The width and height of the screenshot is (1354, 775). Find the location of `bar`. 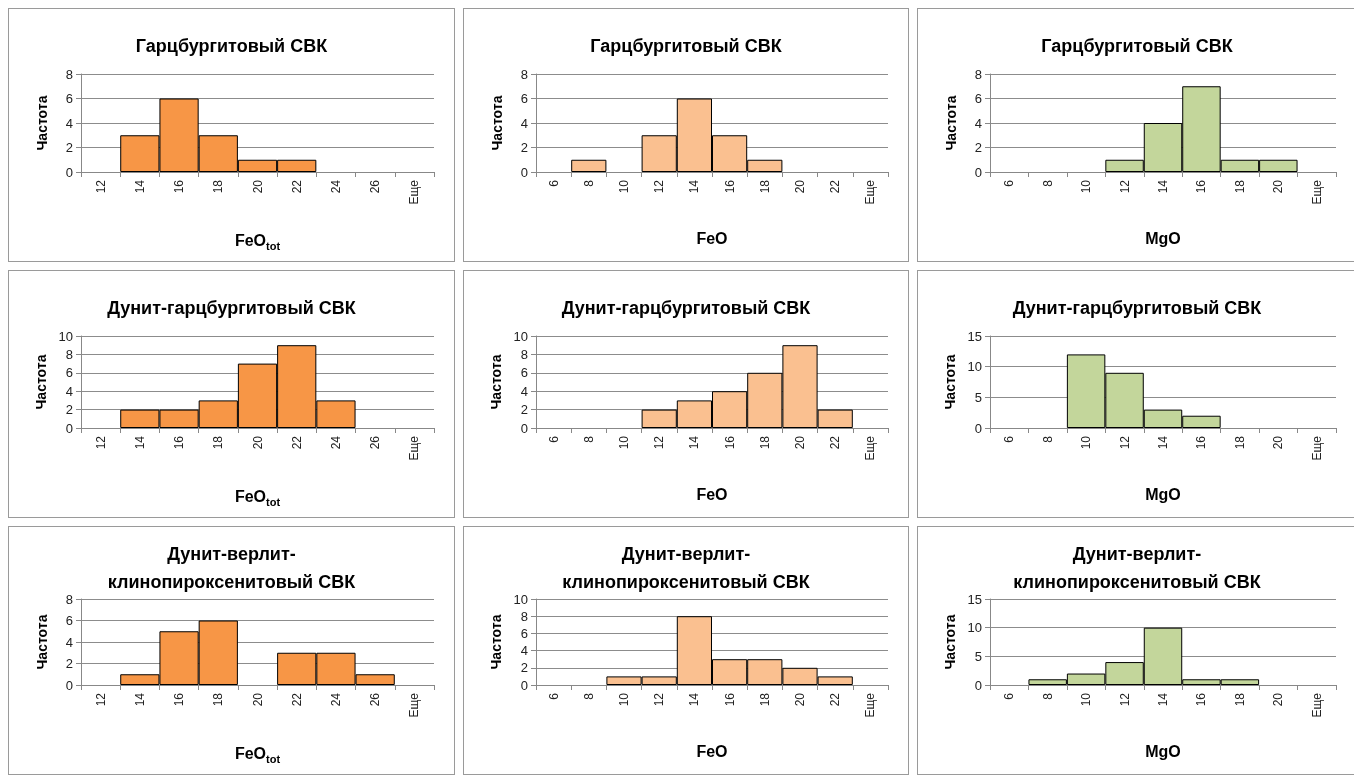

bar is located at coordinates (589, 165).